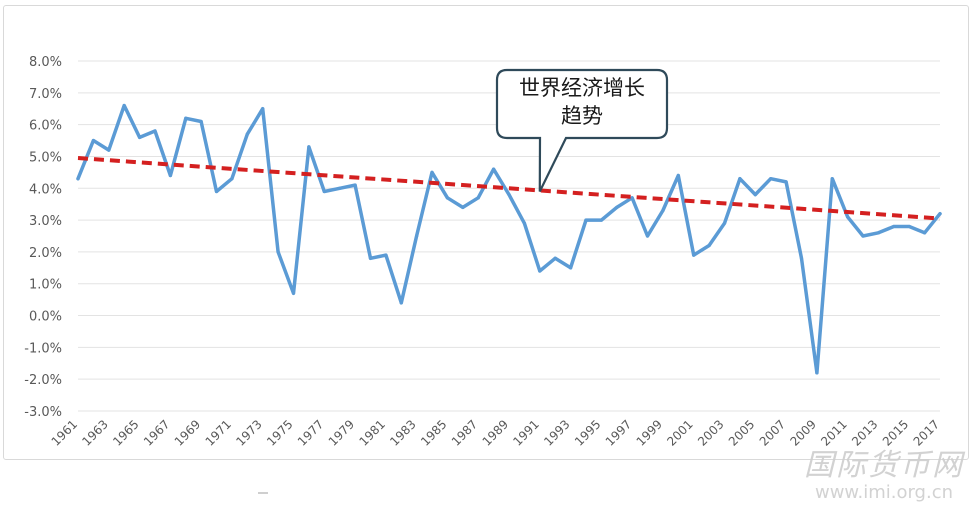 This screenshot has width=976, height=506. What do you see at coordinates (433, 432) in the screenshot?
I see `x-tick-label: 1985` at bounding box center [433, 432].